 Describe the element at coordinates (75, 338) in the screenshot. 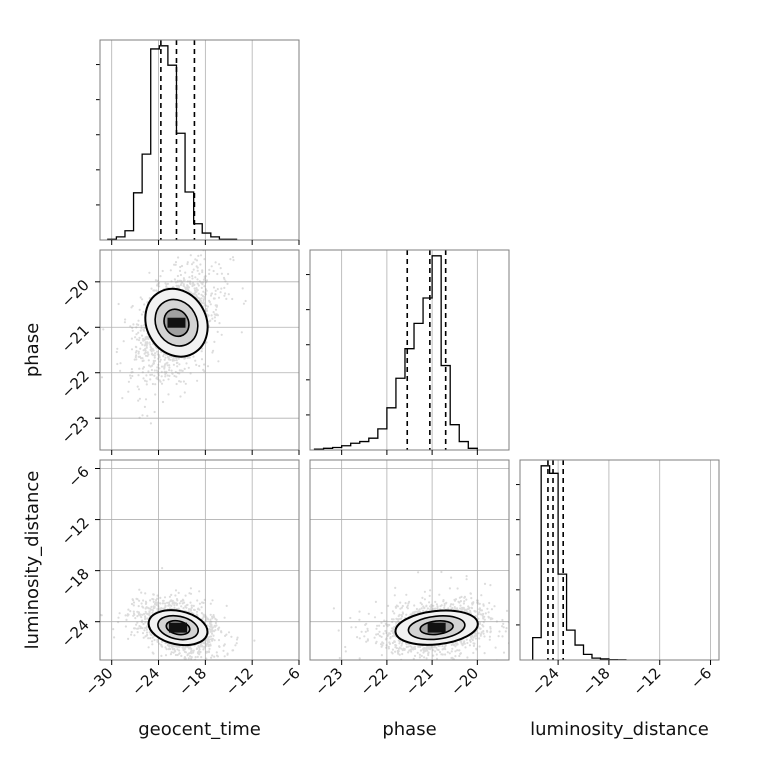

I see `y-tick-label-phase: −21` at that location.